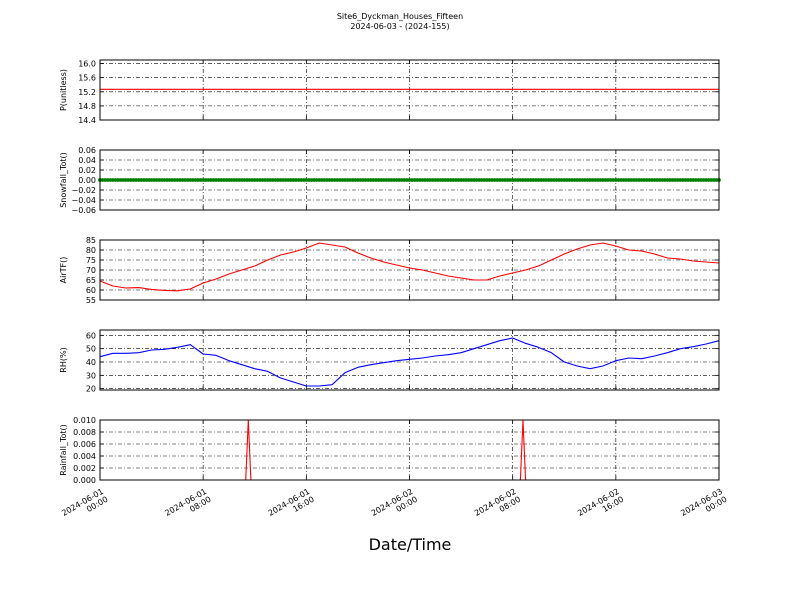  I want to click on panel-4: 20 30 40 50 60 RH(%), so click(389, 361).